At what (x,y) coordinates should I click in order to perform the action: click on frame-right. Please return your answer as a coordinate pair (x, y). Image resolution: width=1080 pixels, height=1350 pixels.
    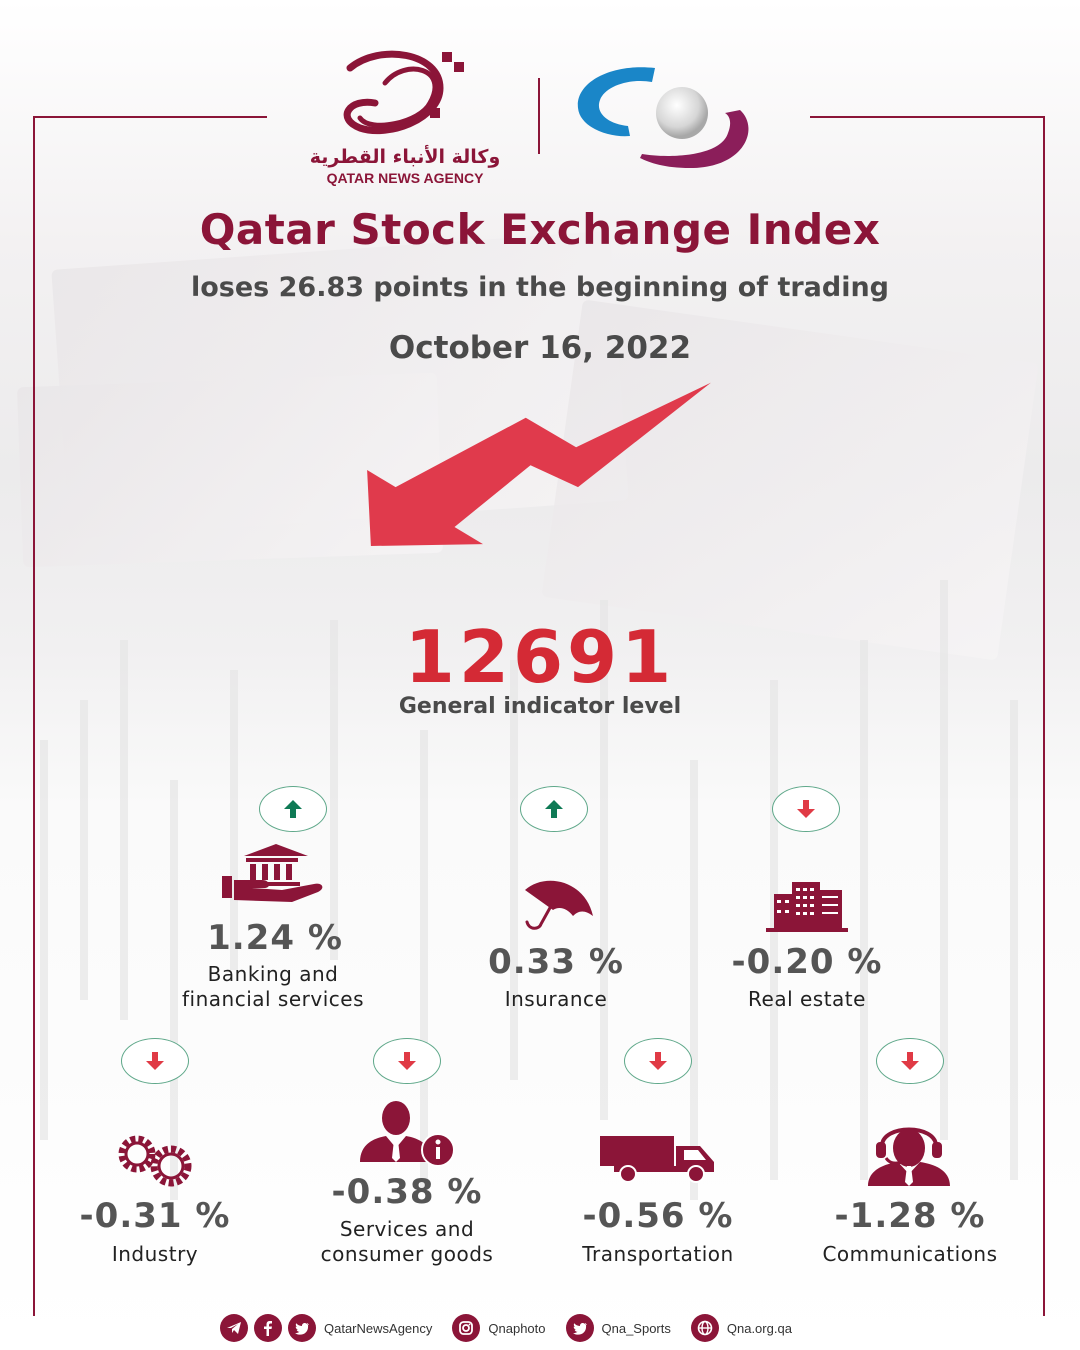
    Looking at the image, I should click on (1044, 716).